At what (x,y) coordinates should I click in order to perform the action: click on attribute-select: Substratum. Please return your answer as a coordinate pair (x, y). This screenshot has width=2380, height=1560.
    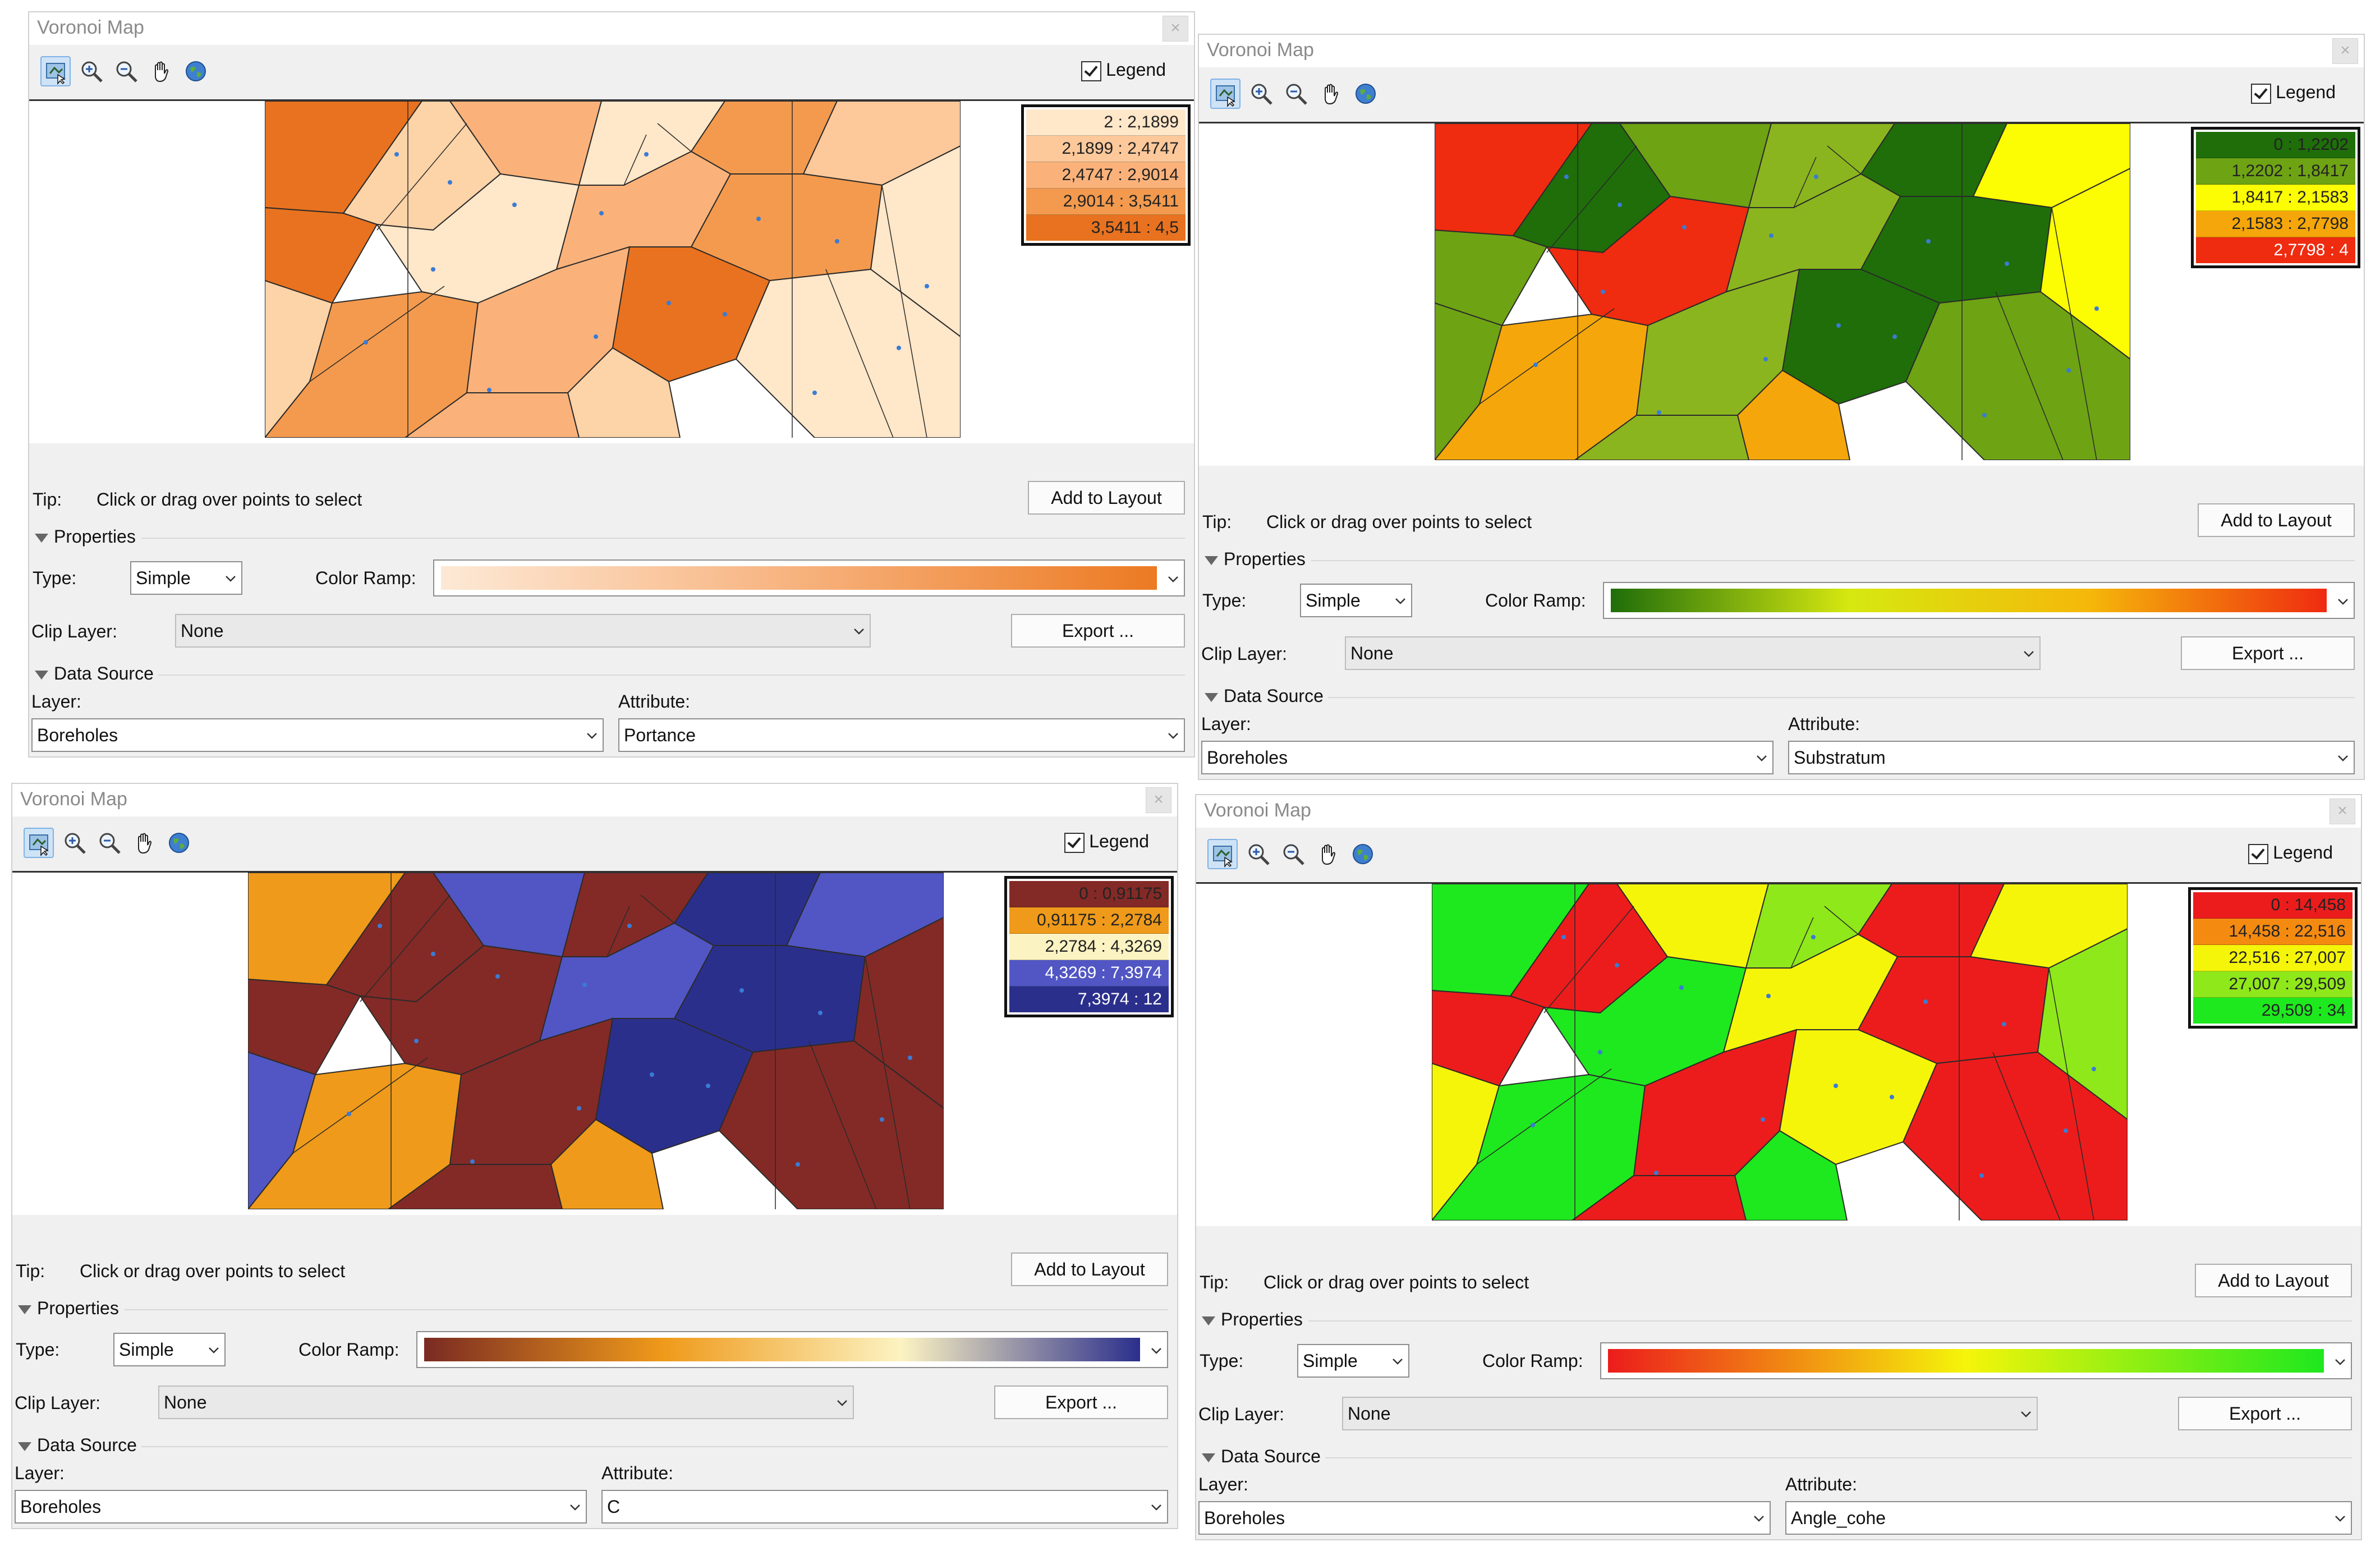
    Looking at the image, I should click on (2071, 757).